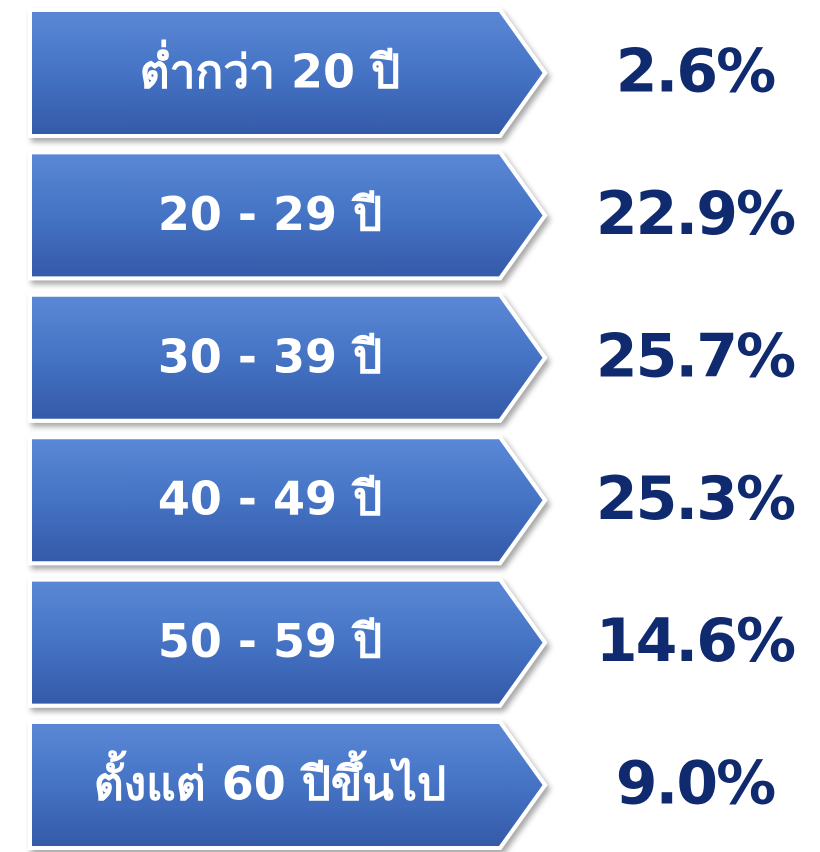  I want to click on percentage: 25.3%, so click(695, 499).